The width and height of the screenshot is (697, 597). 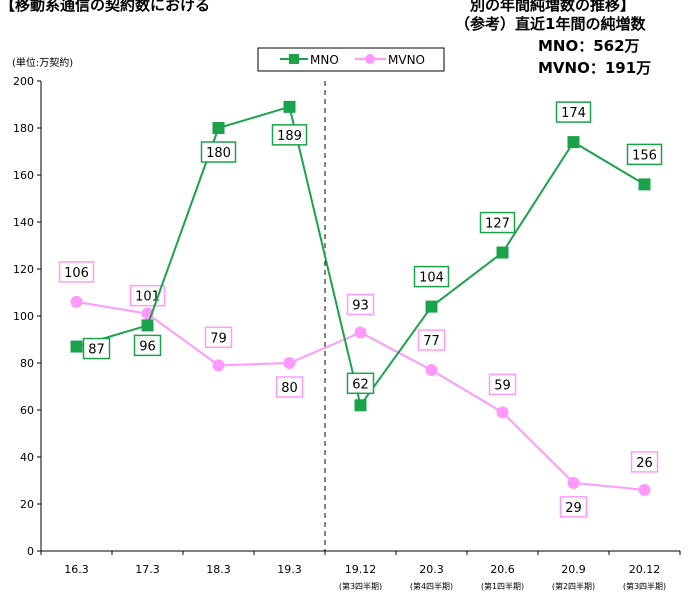 I want to click on mno-data-label: 104, so click(x=431, y=278).